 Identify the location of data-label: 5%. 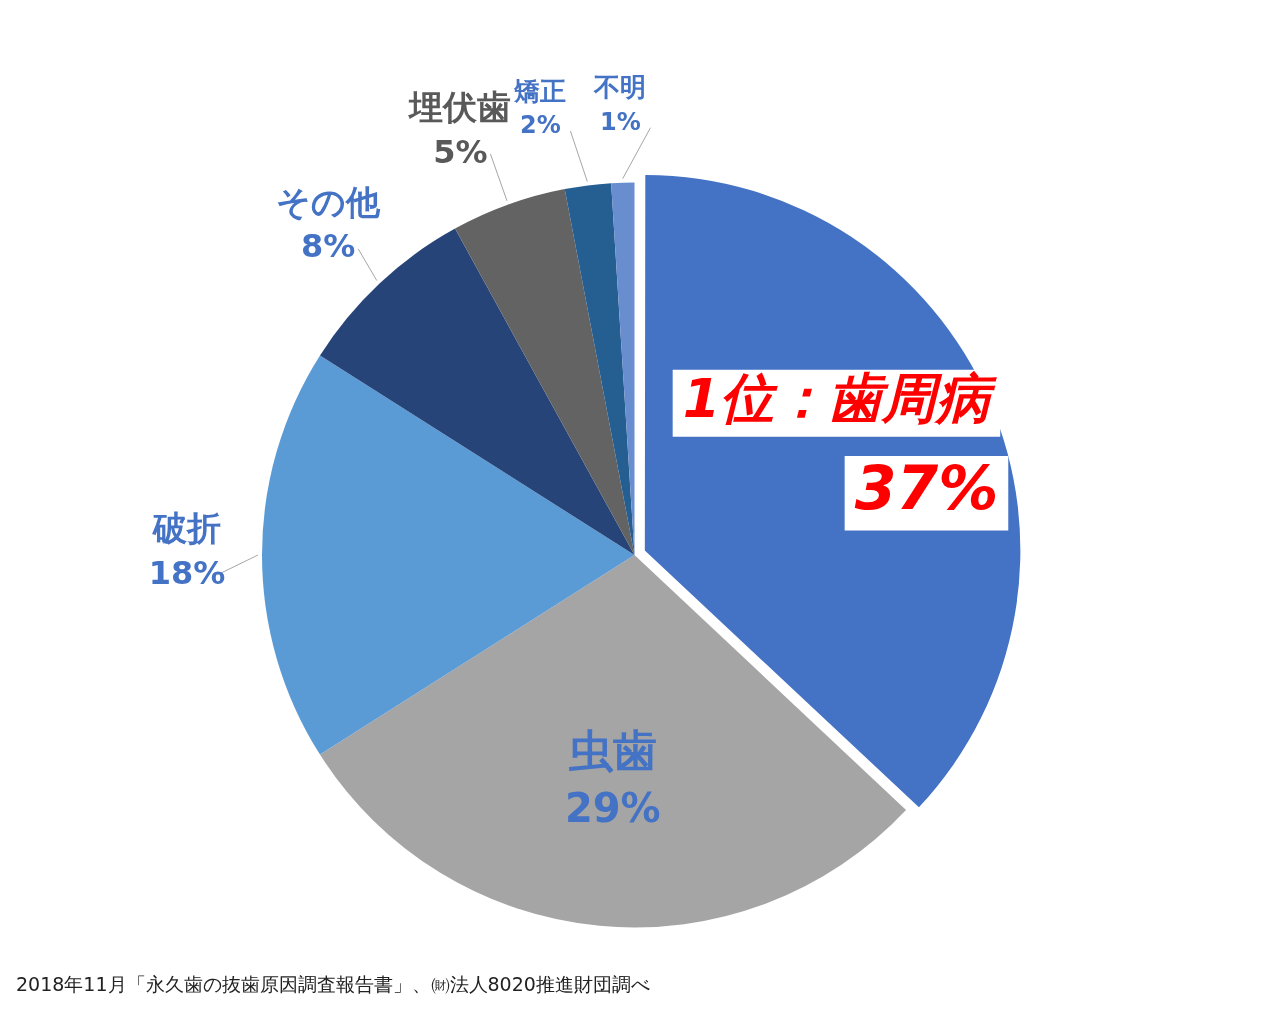
(460, 151).